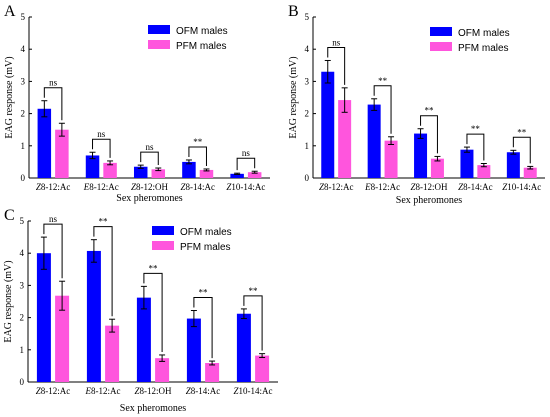  I want to click on y-tick-label: 1, so click(307, 146).